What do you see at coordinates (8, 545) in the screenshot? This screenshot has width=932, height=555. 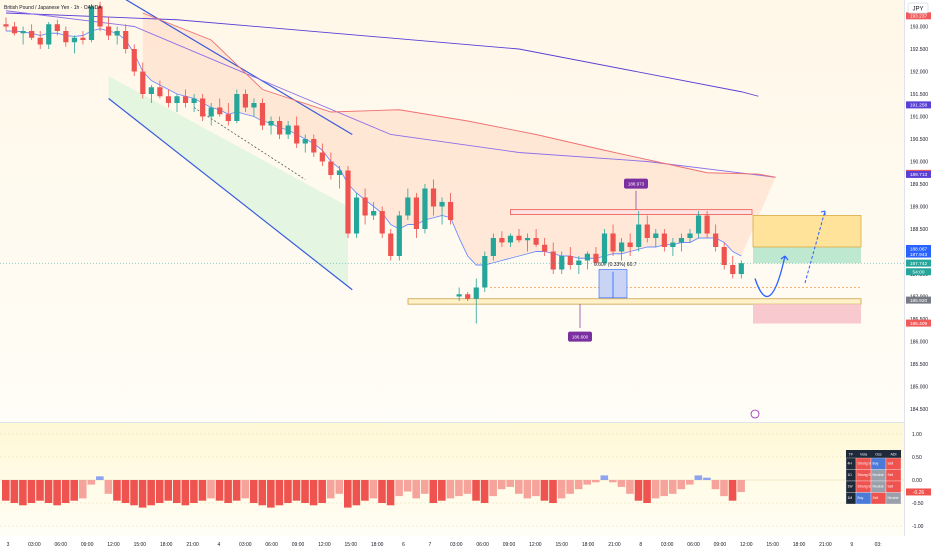 I see `time-tick: 3` at bounding box center [8, 545].